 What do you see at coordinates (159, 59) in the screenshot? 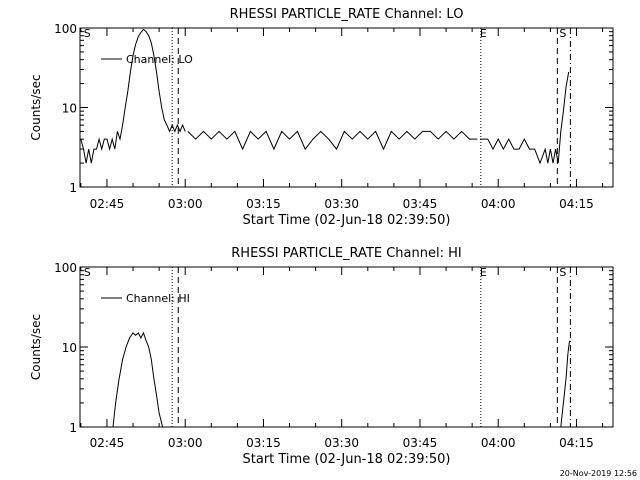
I see `legend-entry: Channel: LO` at bounding box center [159, 59].